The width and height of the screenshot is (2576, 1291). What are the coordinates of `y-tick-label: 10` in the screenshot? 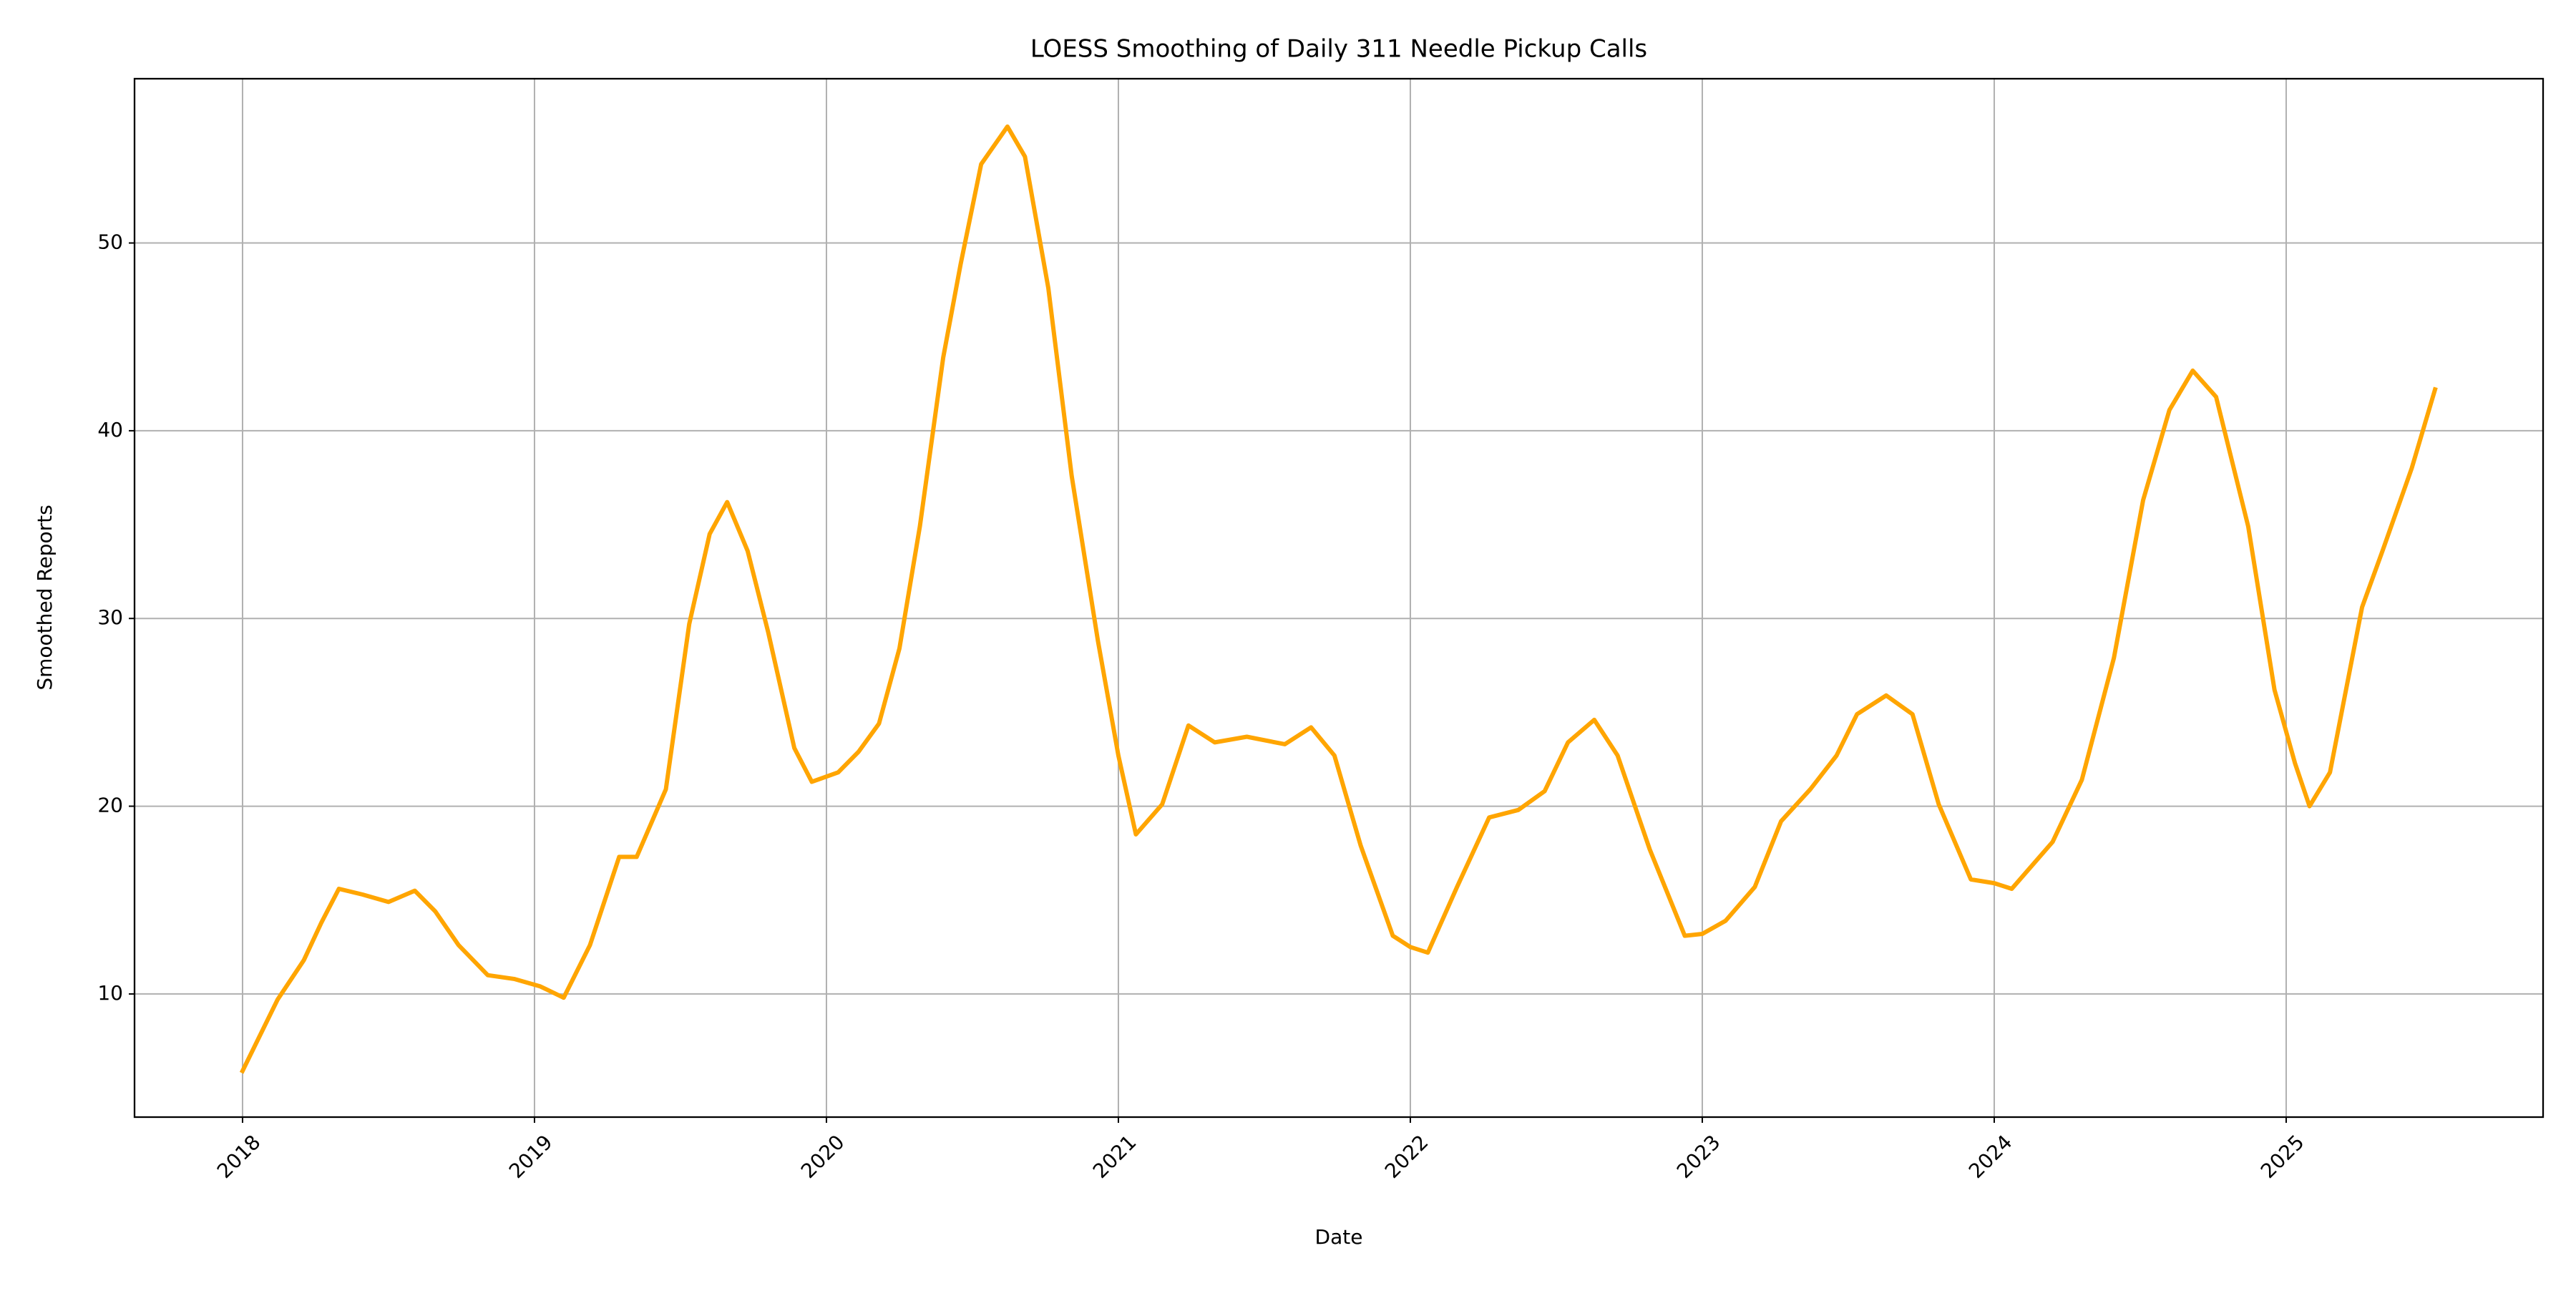 It's located at (110, 993).